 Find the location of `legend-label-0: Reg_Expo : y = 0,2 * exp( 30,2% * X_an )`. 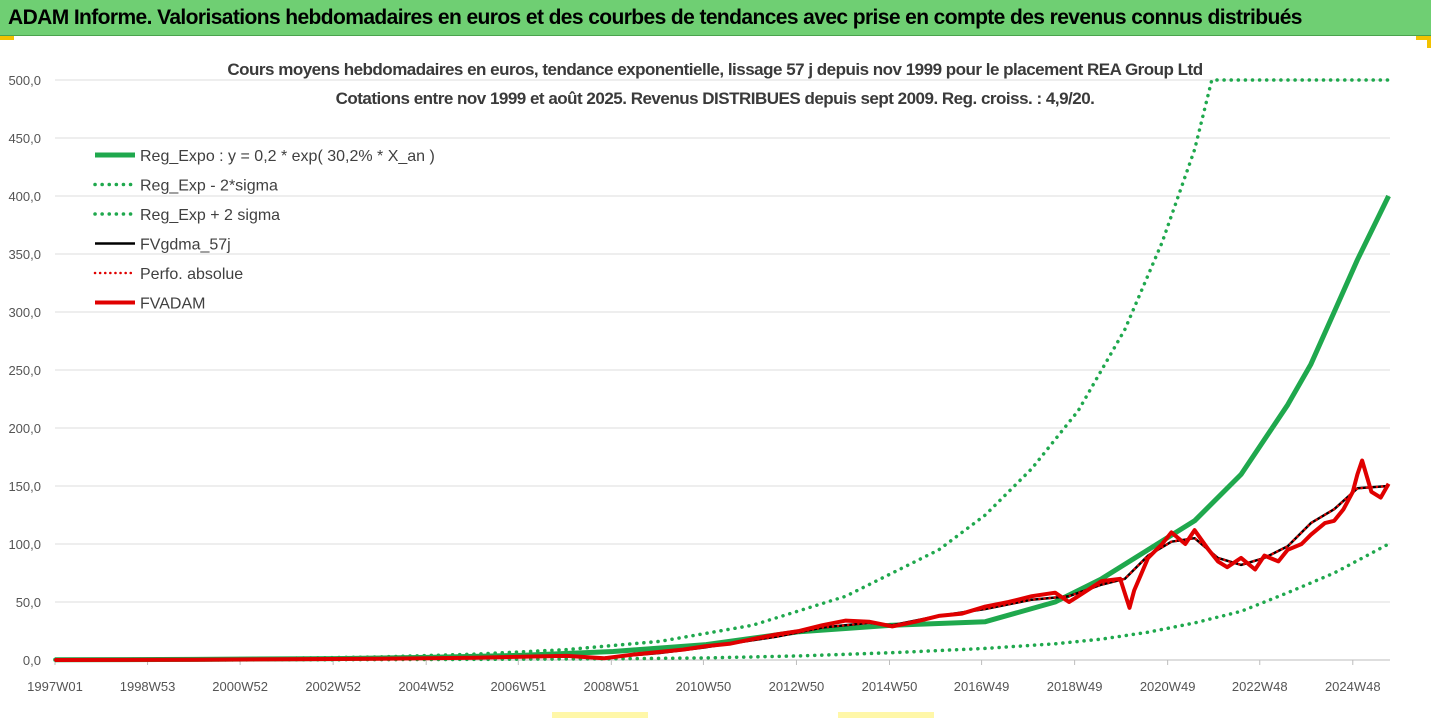

legend-label-0: Reg_Expo : y = 0,2 * exp( 30,2% * X_an ) is located at coordinates (287, 156).